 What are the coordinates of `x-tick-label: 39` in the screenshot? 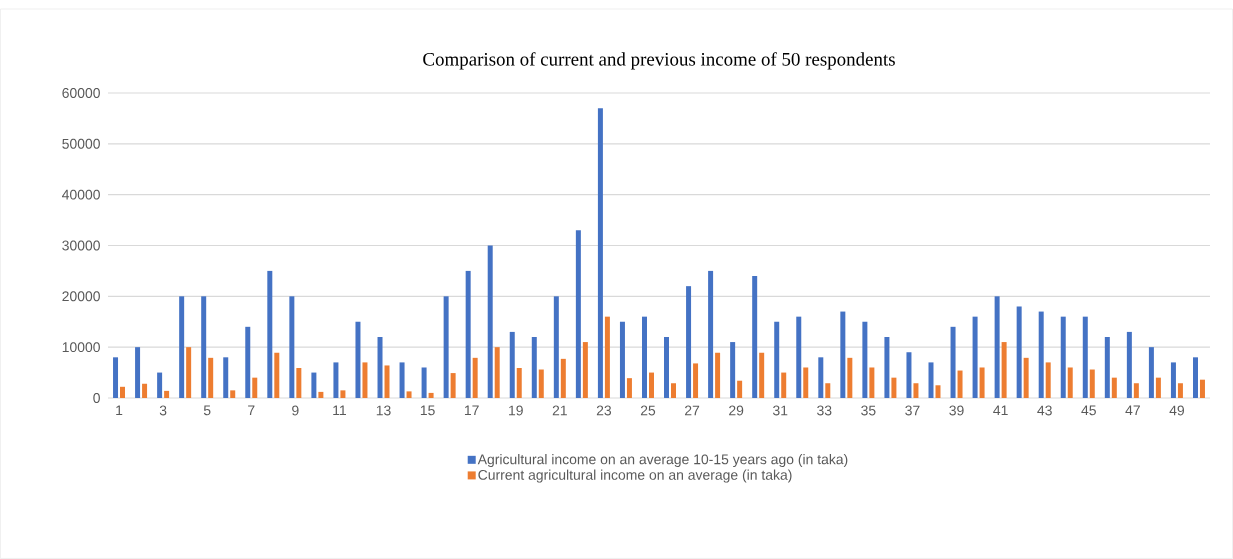 It's located at (956, 410).